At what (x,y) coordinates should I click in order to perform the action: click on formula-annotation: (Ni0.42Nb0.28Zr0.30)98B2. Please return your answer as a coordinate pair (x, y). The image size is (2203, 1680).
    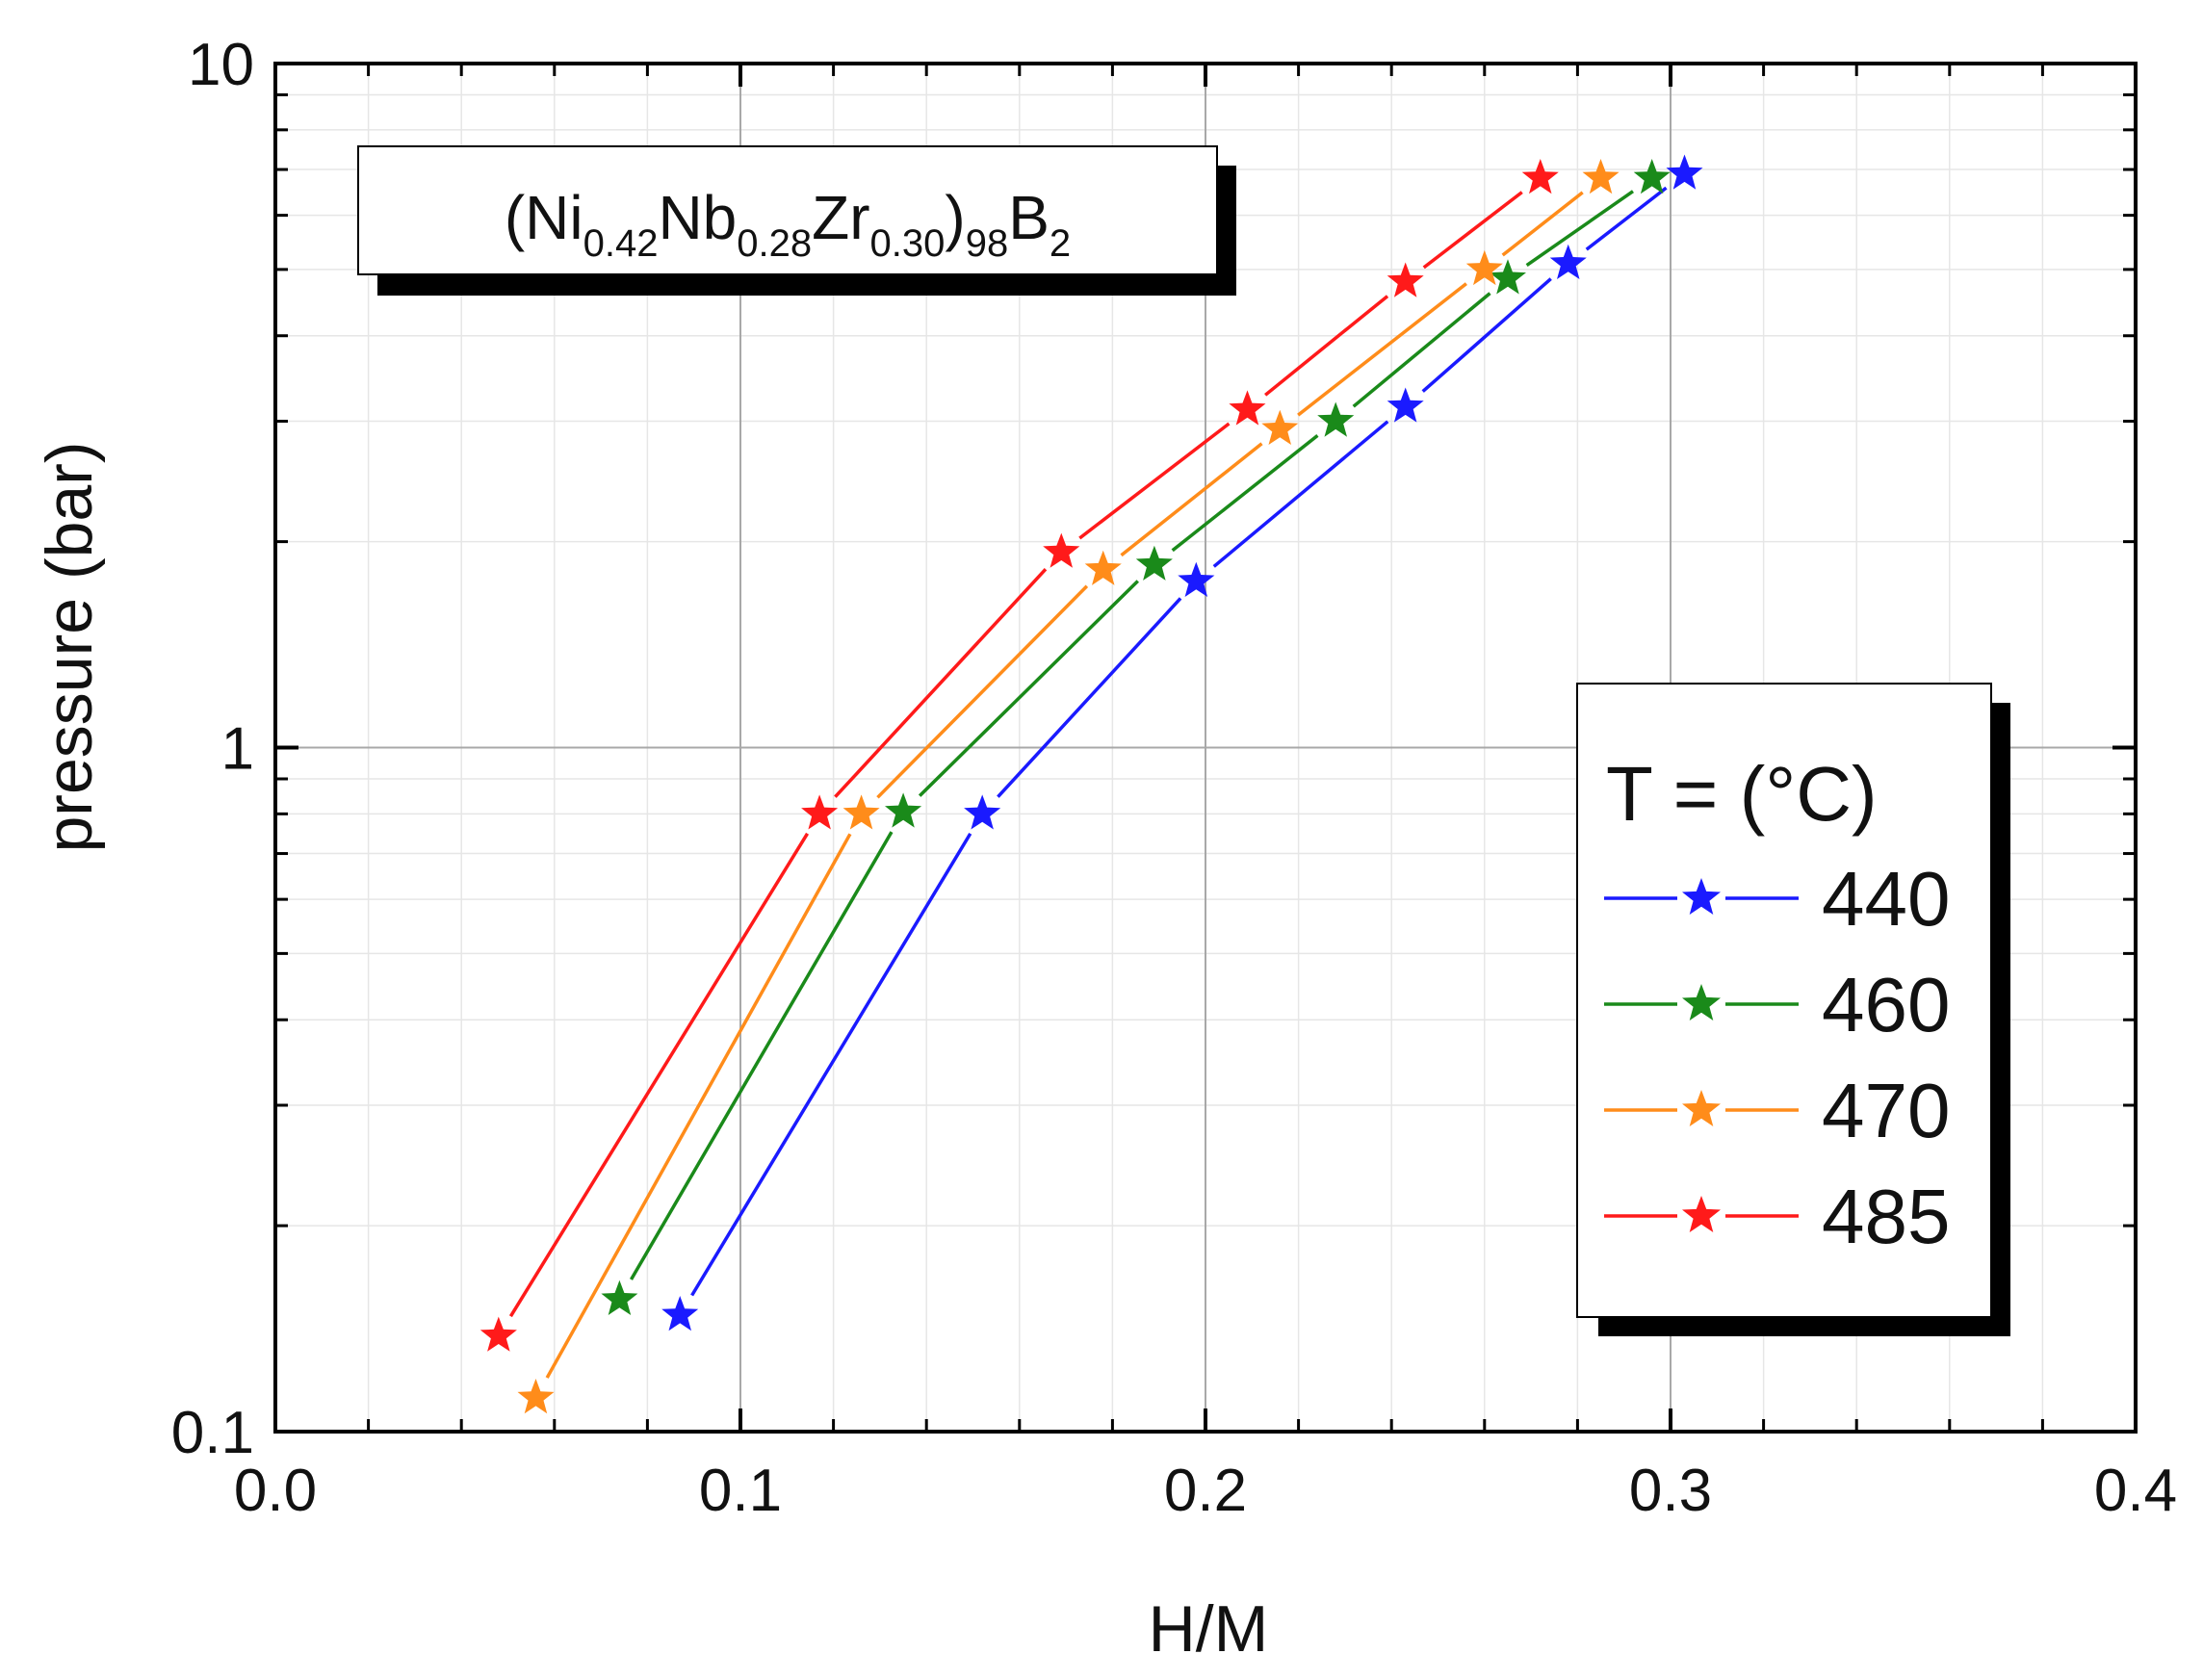
    Looking at the image, I should click on (796, 221).